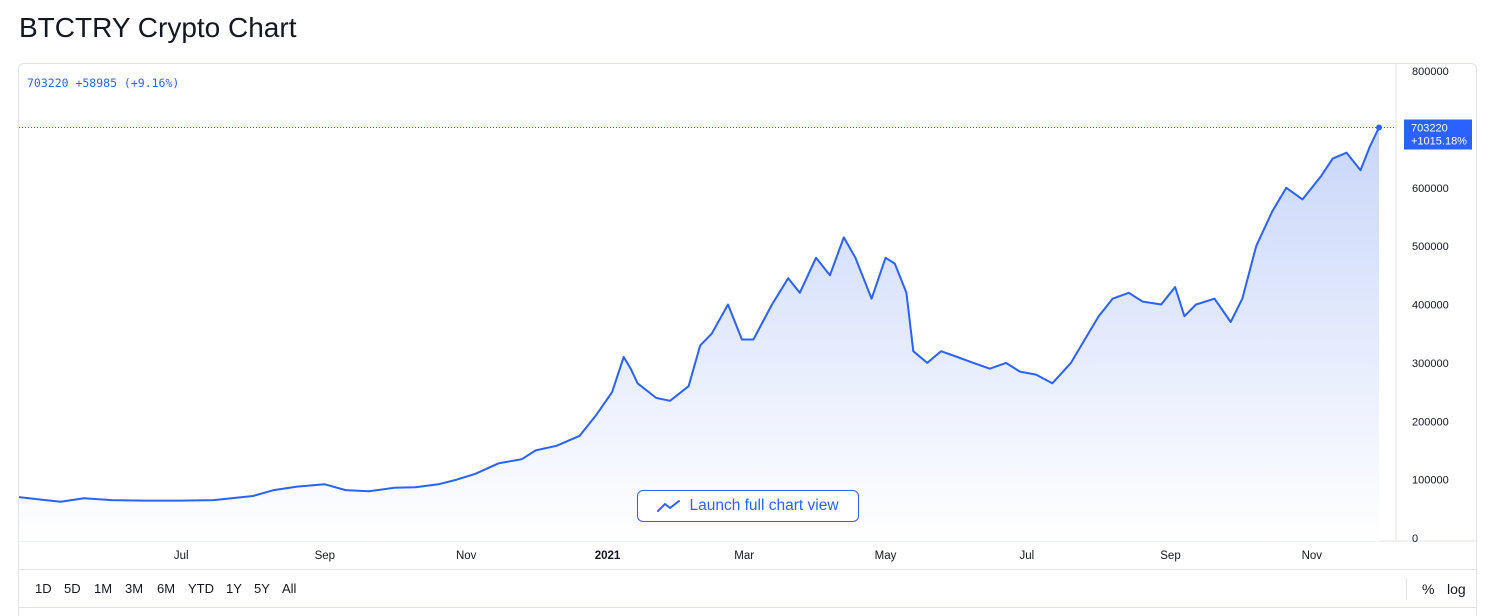 Image resolution: width=1488 pixels, height=616 pixels. Describe the element at coordinates (166, 588) in the screenshot. I see `range-6m-button: 6M` at that location.